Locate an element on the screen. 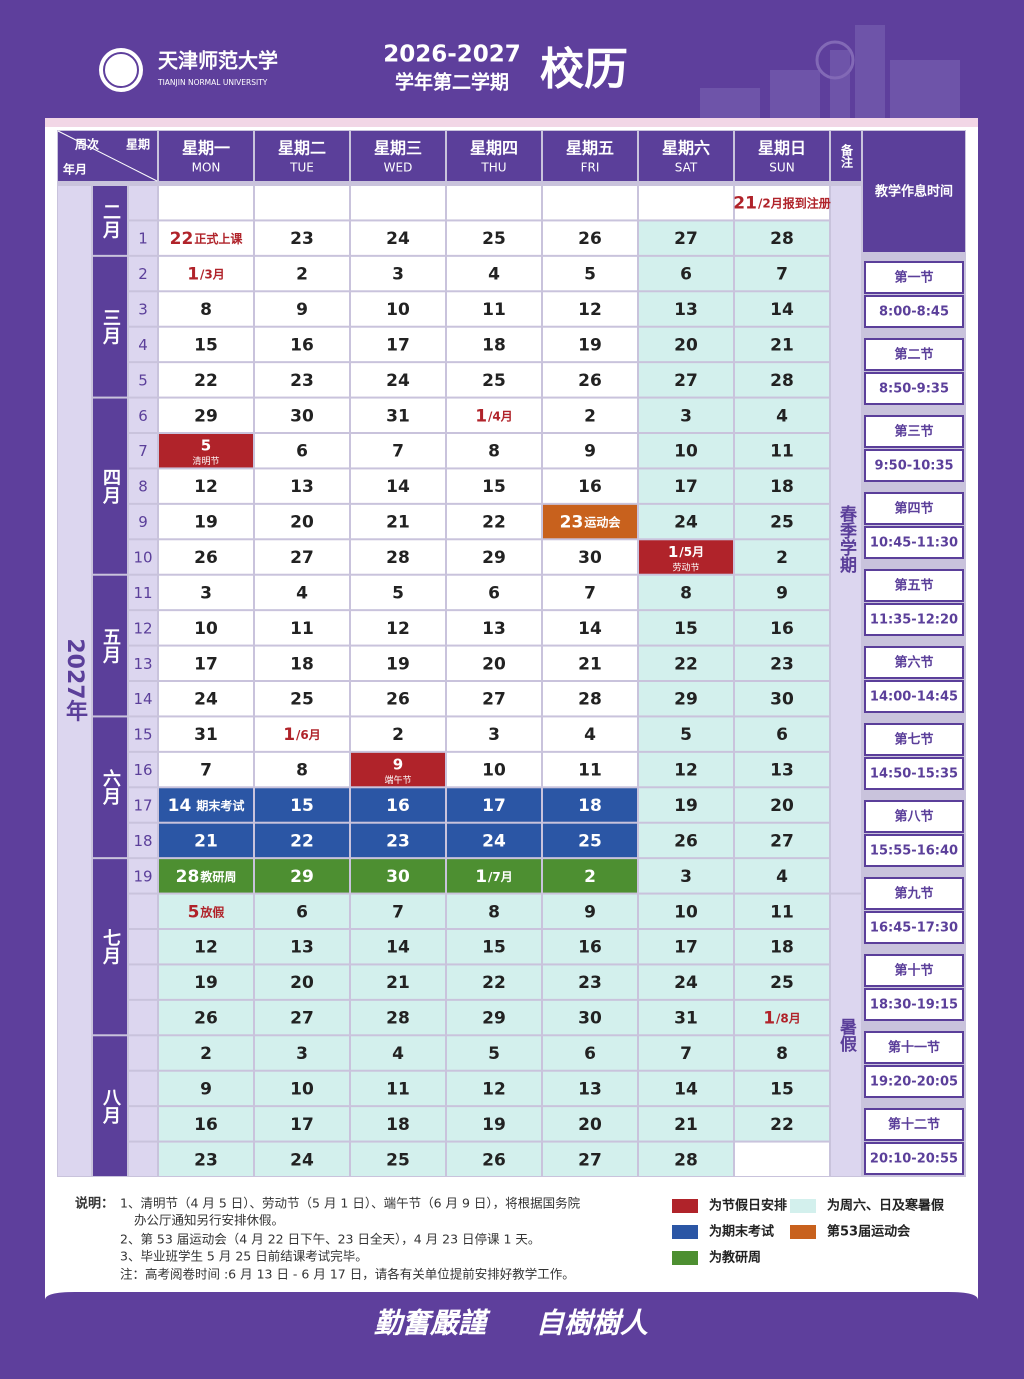  day-number: 2 is located at coordinates (206, 1054).